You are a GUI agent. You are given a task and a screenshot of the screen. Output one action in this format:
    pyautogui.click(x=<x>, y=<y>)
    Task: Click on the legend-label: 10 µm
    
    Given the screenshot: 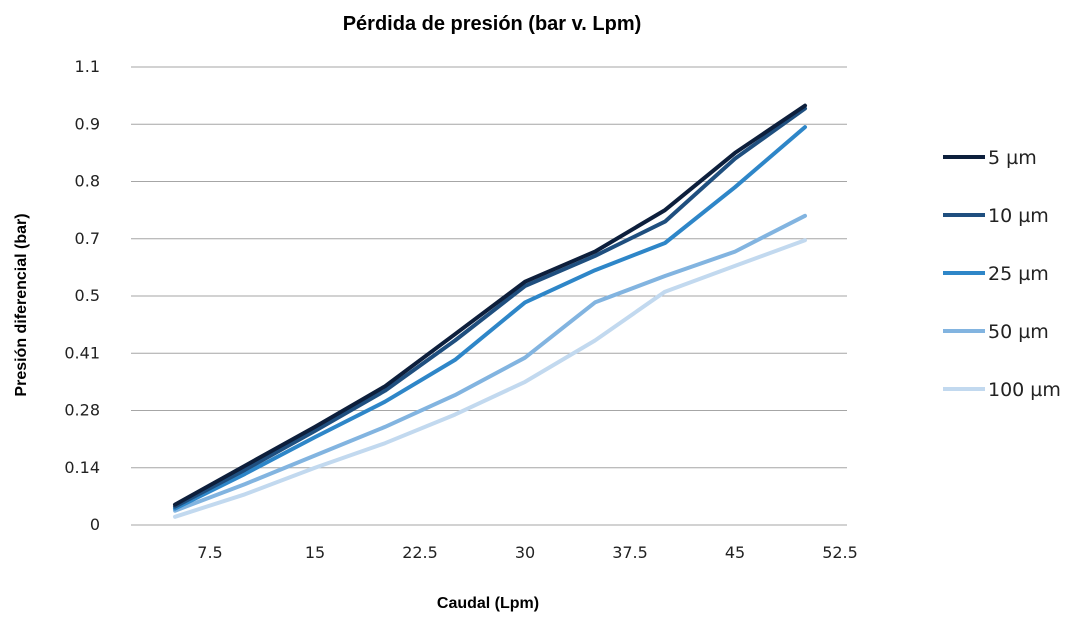 What is the action you would take?
    pyautogui.click(x=1018, y=216)
    